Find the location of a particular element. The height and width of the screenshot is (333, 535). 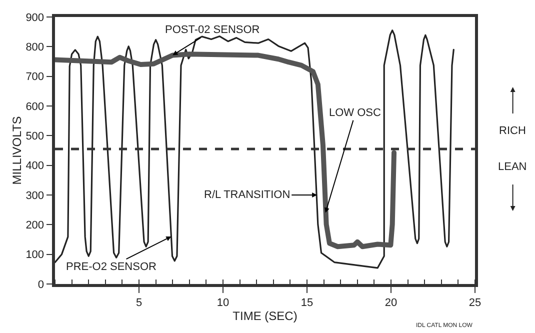

annotation: POST-02 SENSOR is located at coordinates (212, 30).